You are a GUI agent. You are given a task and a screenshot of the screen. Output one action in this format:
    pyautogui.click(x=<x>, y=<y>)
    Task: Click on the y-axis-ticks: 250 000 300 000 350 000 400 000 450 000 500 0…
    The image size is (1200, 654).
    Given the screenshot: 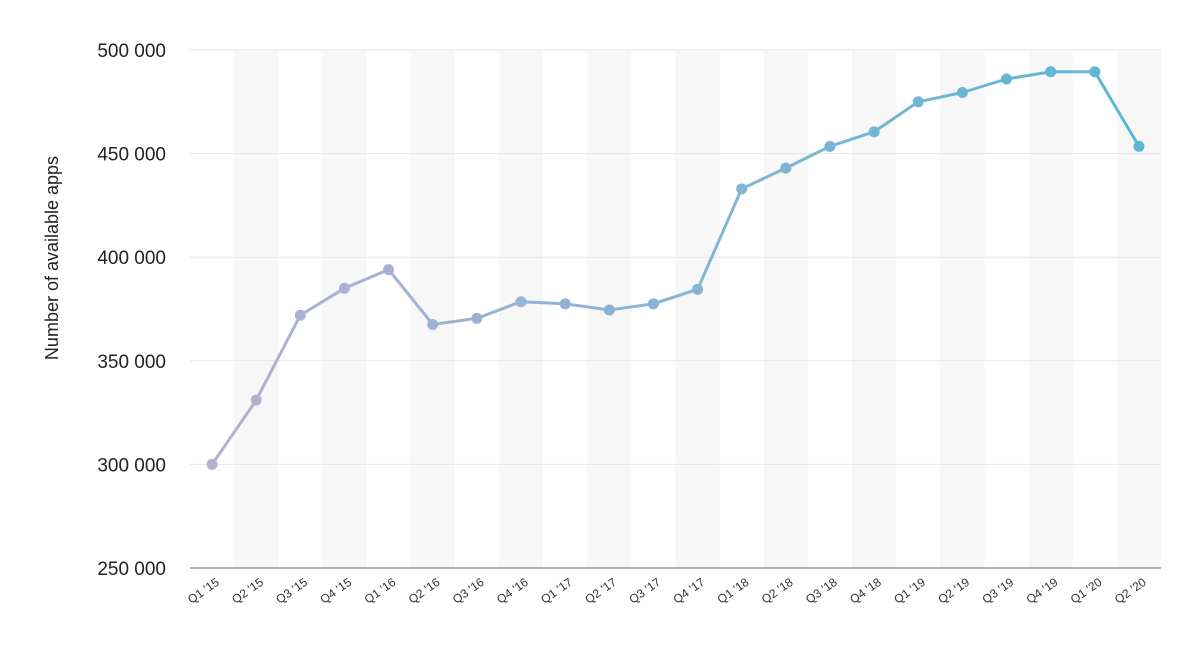 What is the action you would take?
    pyautogui.click(x=131, y=310)
    